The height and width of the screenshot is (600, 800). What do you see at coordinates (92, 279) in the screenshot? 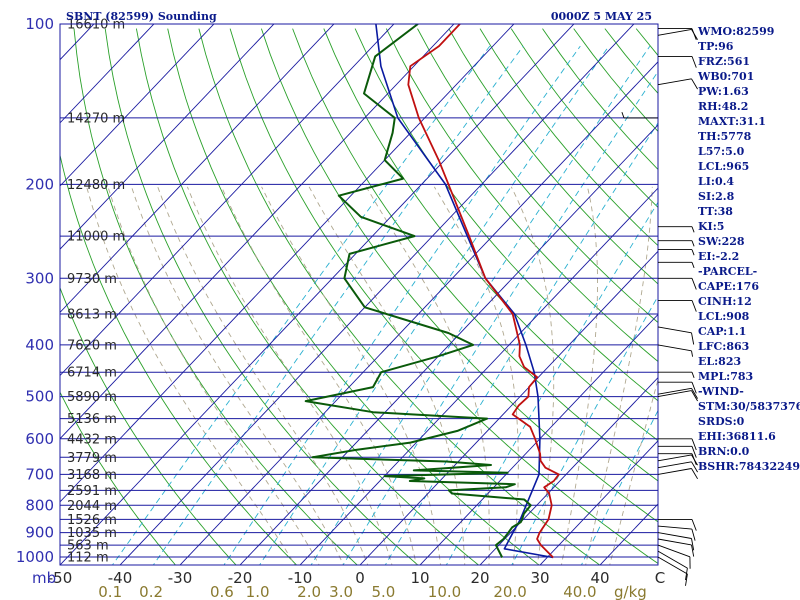
I see `height-label: 9730 m` at bounding box center [92, 279].